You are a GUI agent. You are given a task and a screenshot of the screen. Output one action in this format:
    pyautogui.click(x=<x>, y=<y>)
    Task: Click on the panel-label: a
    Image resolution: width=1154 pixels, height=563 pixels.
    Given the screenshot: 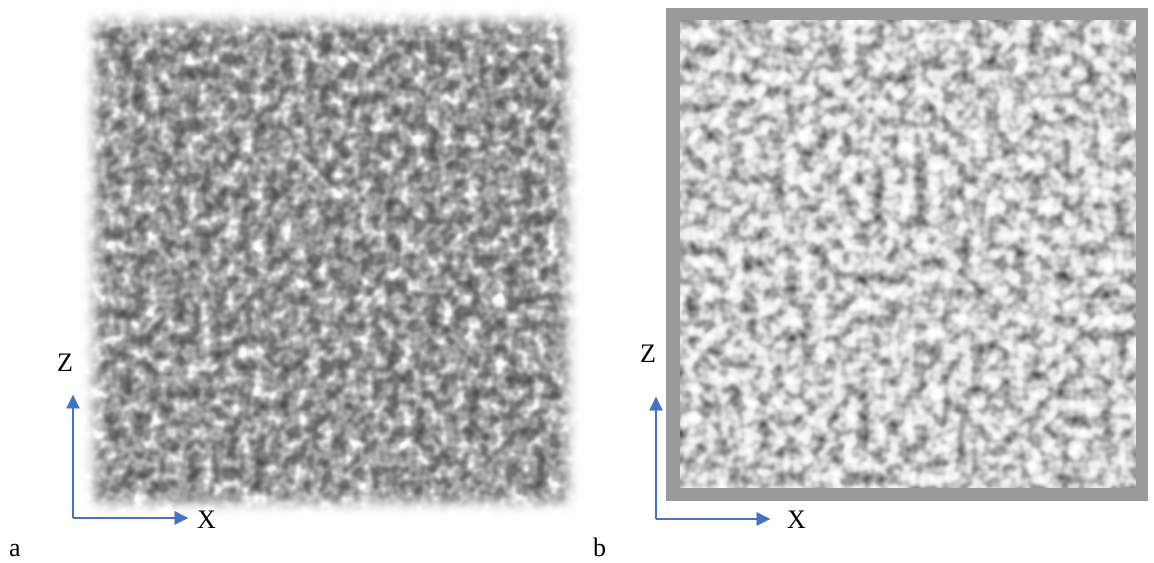 What is the action you would take?
    pyautogui.click(x=15, y=547)
    